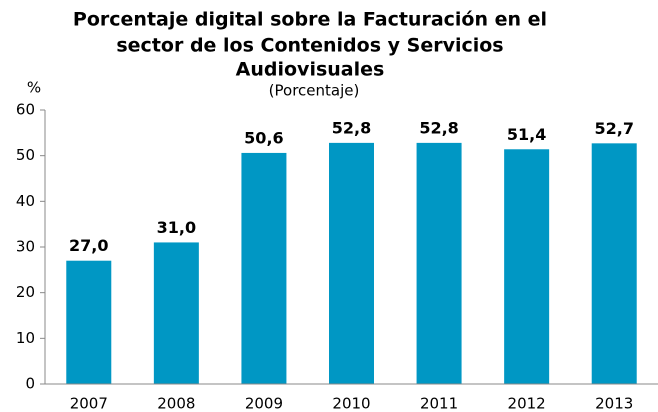  What do you see at coordinates (25, 247) in the screenshot?
I see `y-tick-label: 30` at bounding box center [25, 247].